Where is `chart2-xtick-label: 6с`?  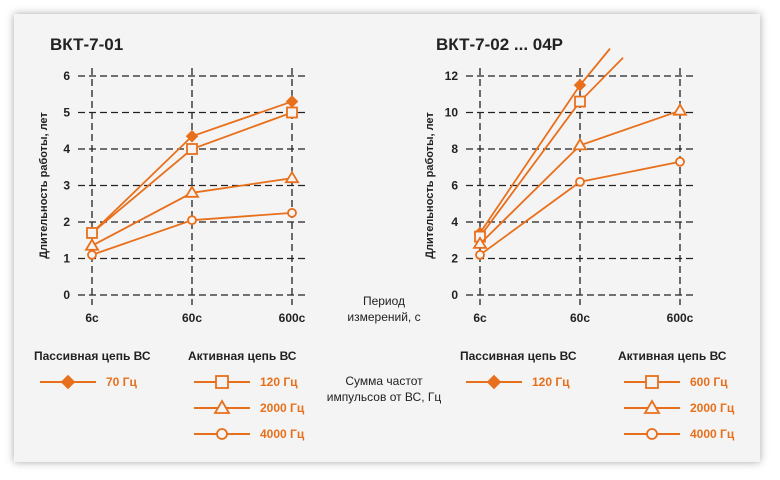
chart2-xtick-label: 6с is located at coordinates (480, 318).